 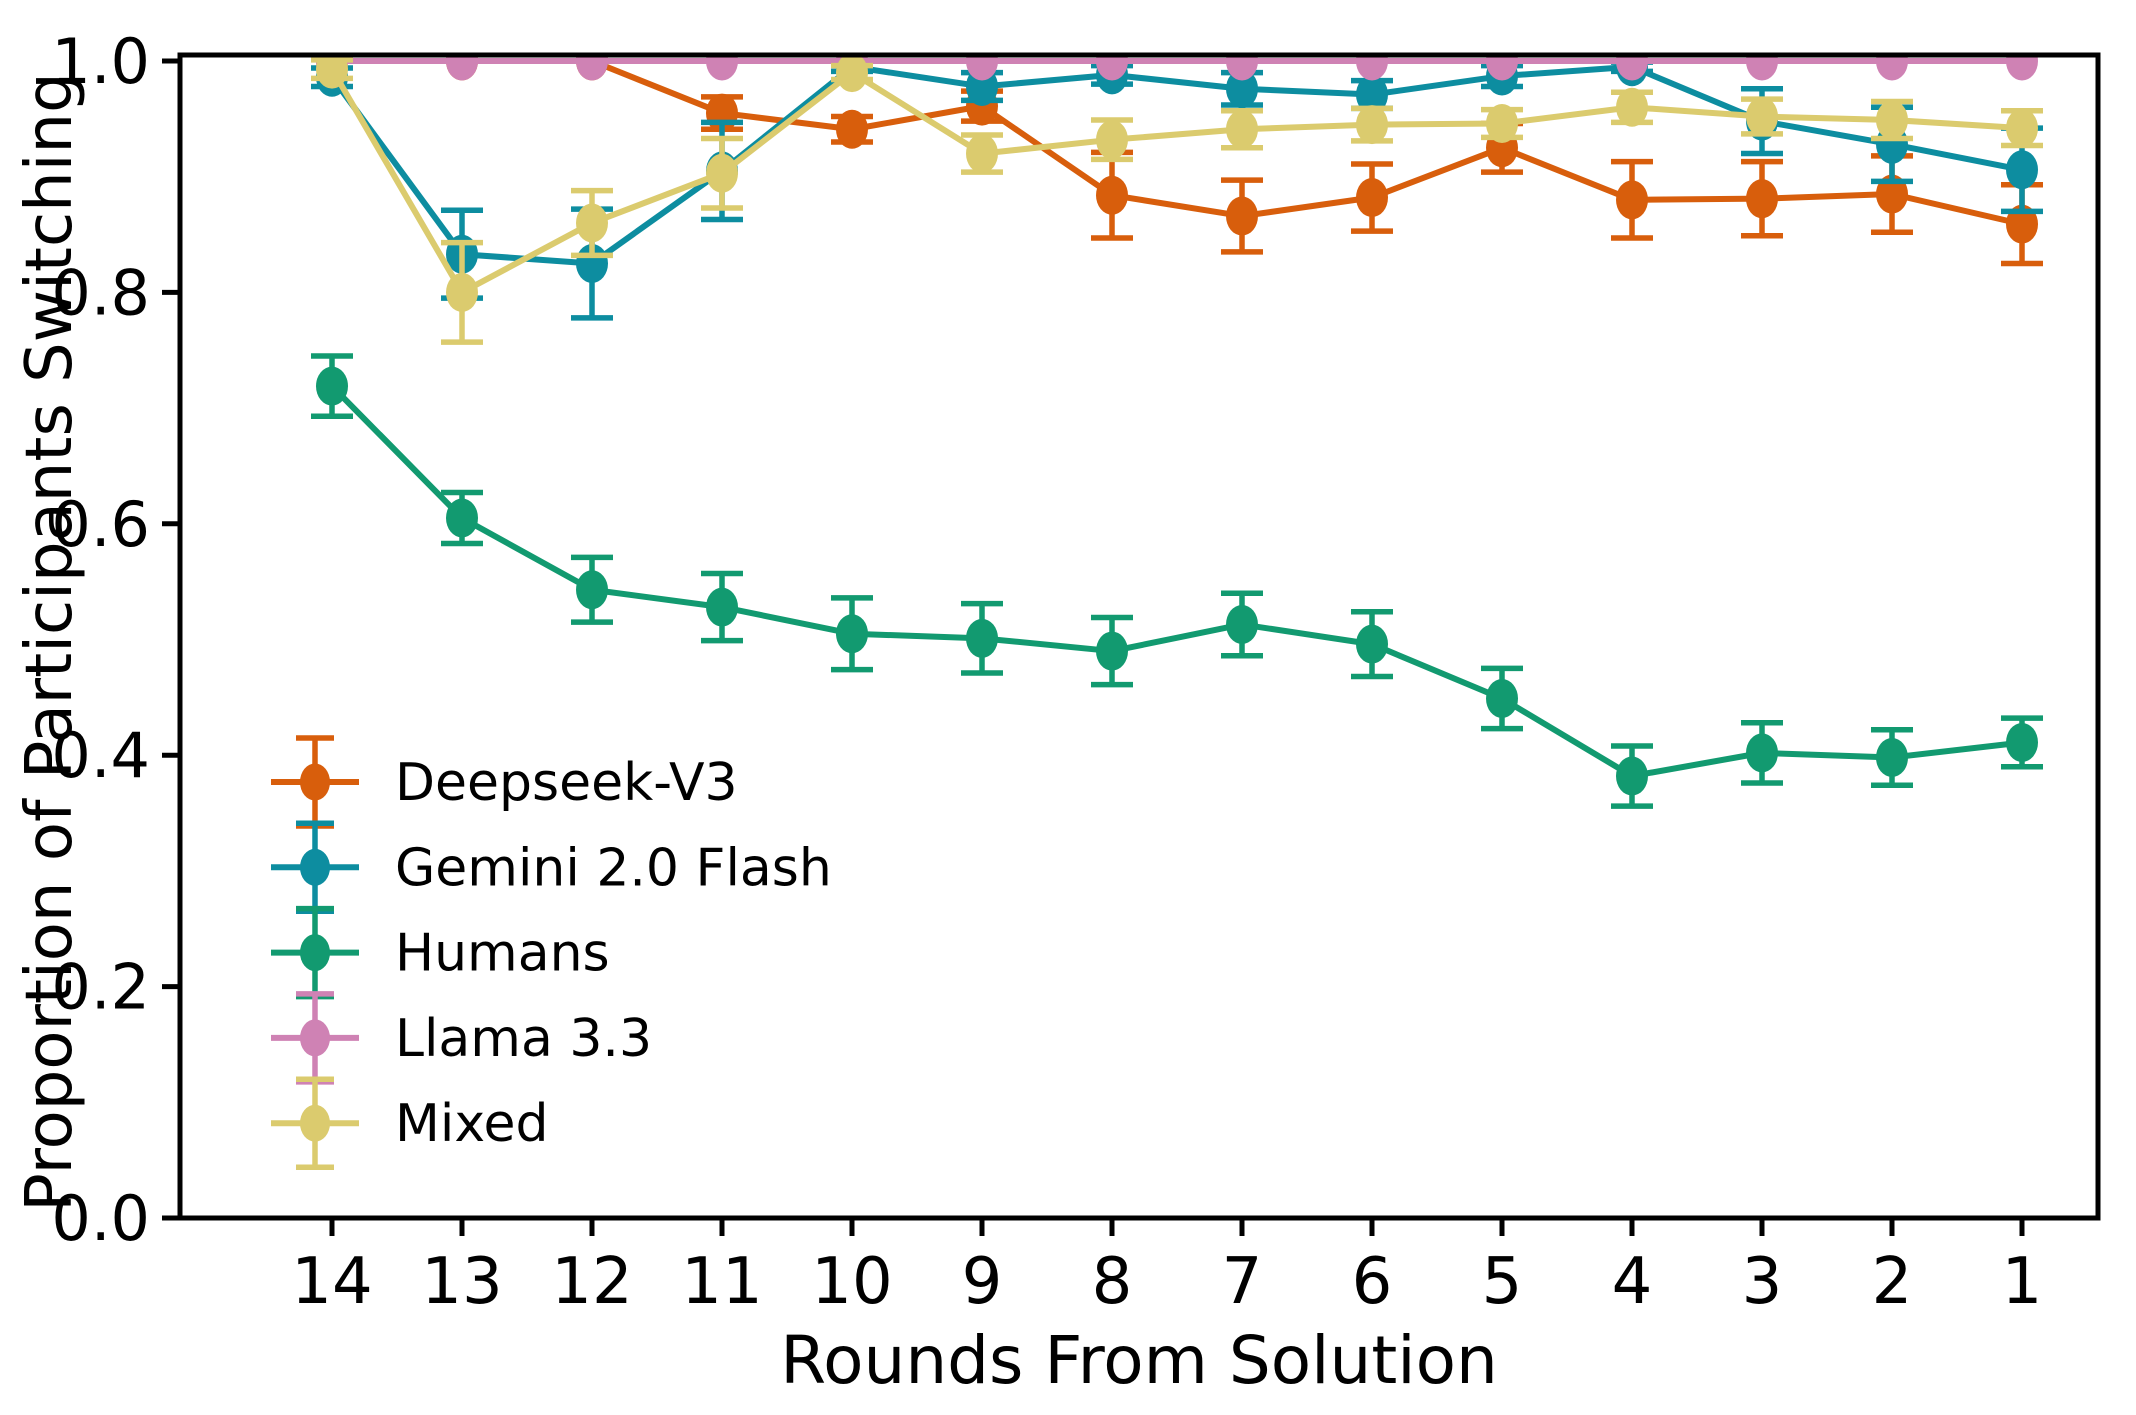 What do you see at coordinates (1112, 1282) in the screenshot?
I see `x-tick-label: 8` at bounding box center [1112, 1282].